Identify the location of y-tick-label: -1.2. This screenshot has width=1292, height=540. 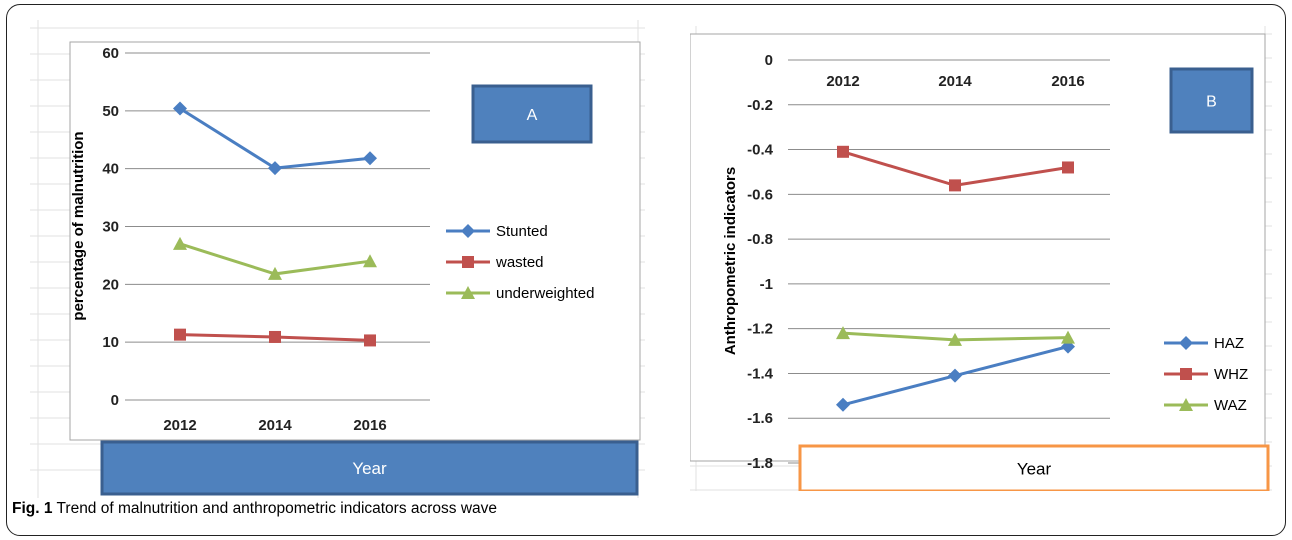
(760, 329).